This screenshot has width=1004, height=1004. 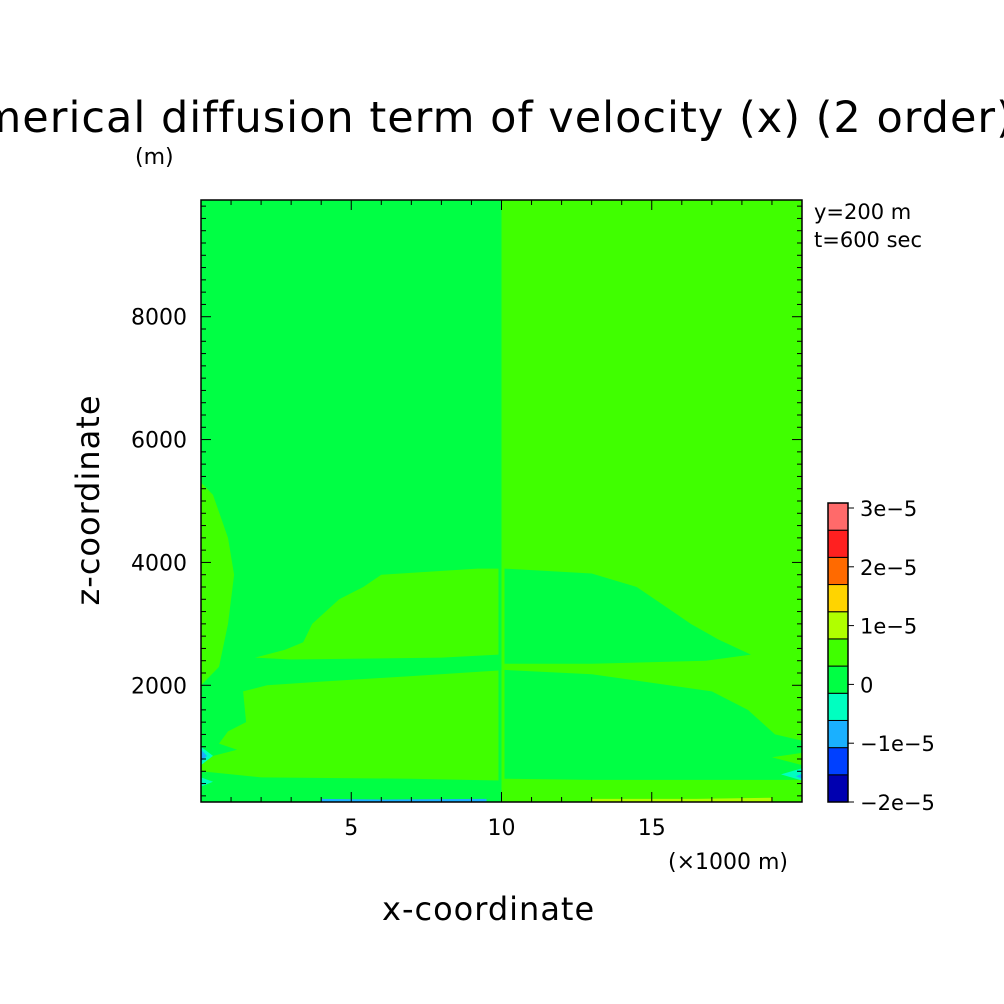 I want to click on z-unit-label: (m), so click(x=154, y=157).